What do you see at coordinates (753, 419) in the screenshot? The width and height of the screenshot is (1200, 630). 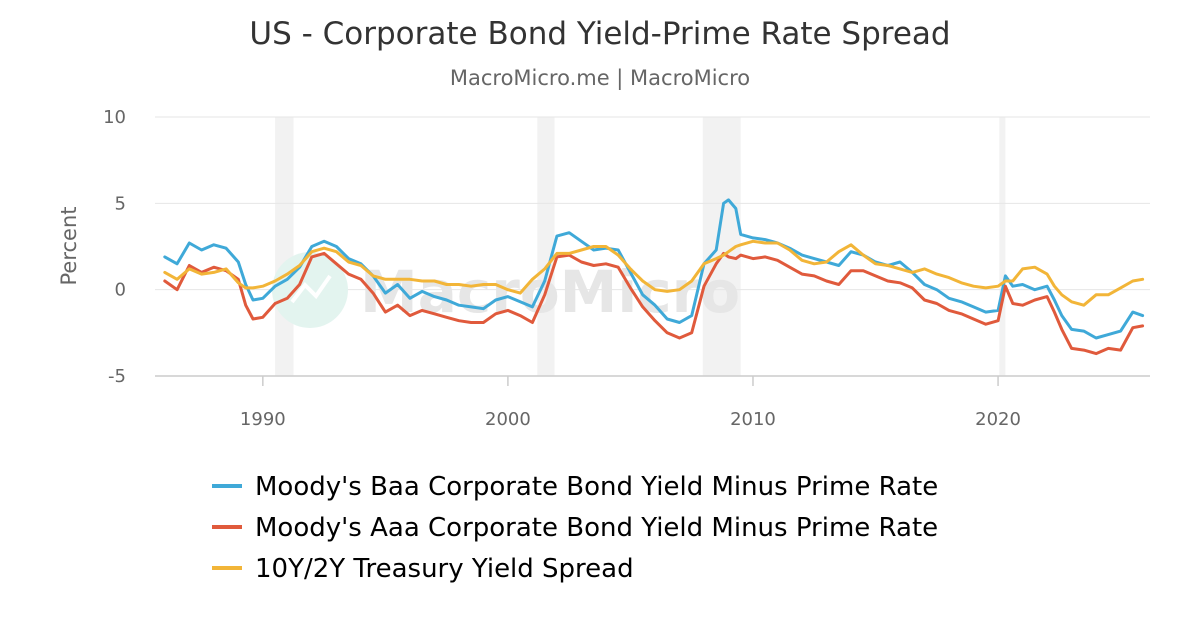 I see `x-tick-label: 2010` at bounding box center [753, 419].